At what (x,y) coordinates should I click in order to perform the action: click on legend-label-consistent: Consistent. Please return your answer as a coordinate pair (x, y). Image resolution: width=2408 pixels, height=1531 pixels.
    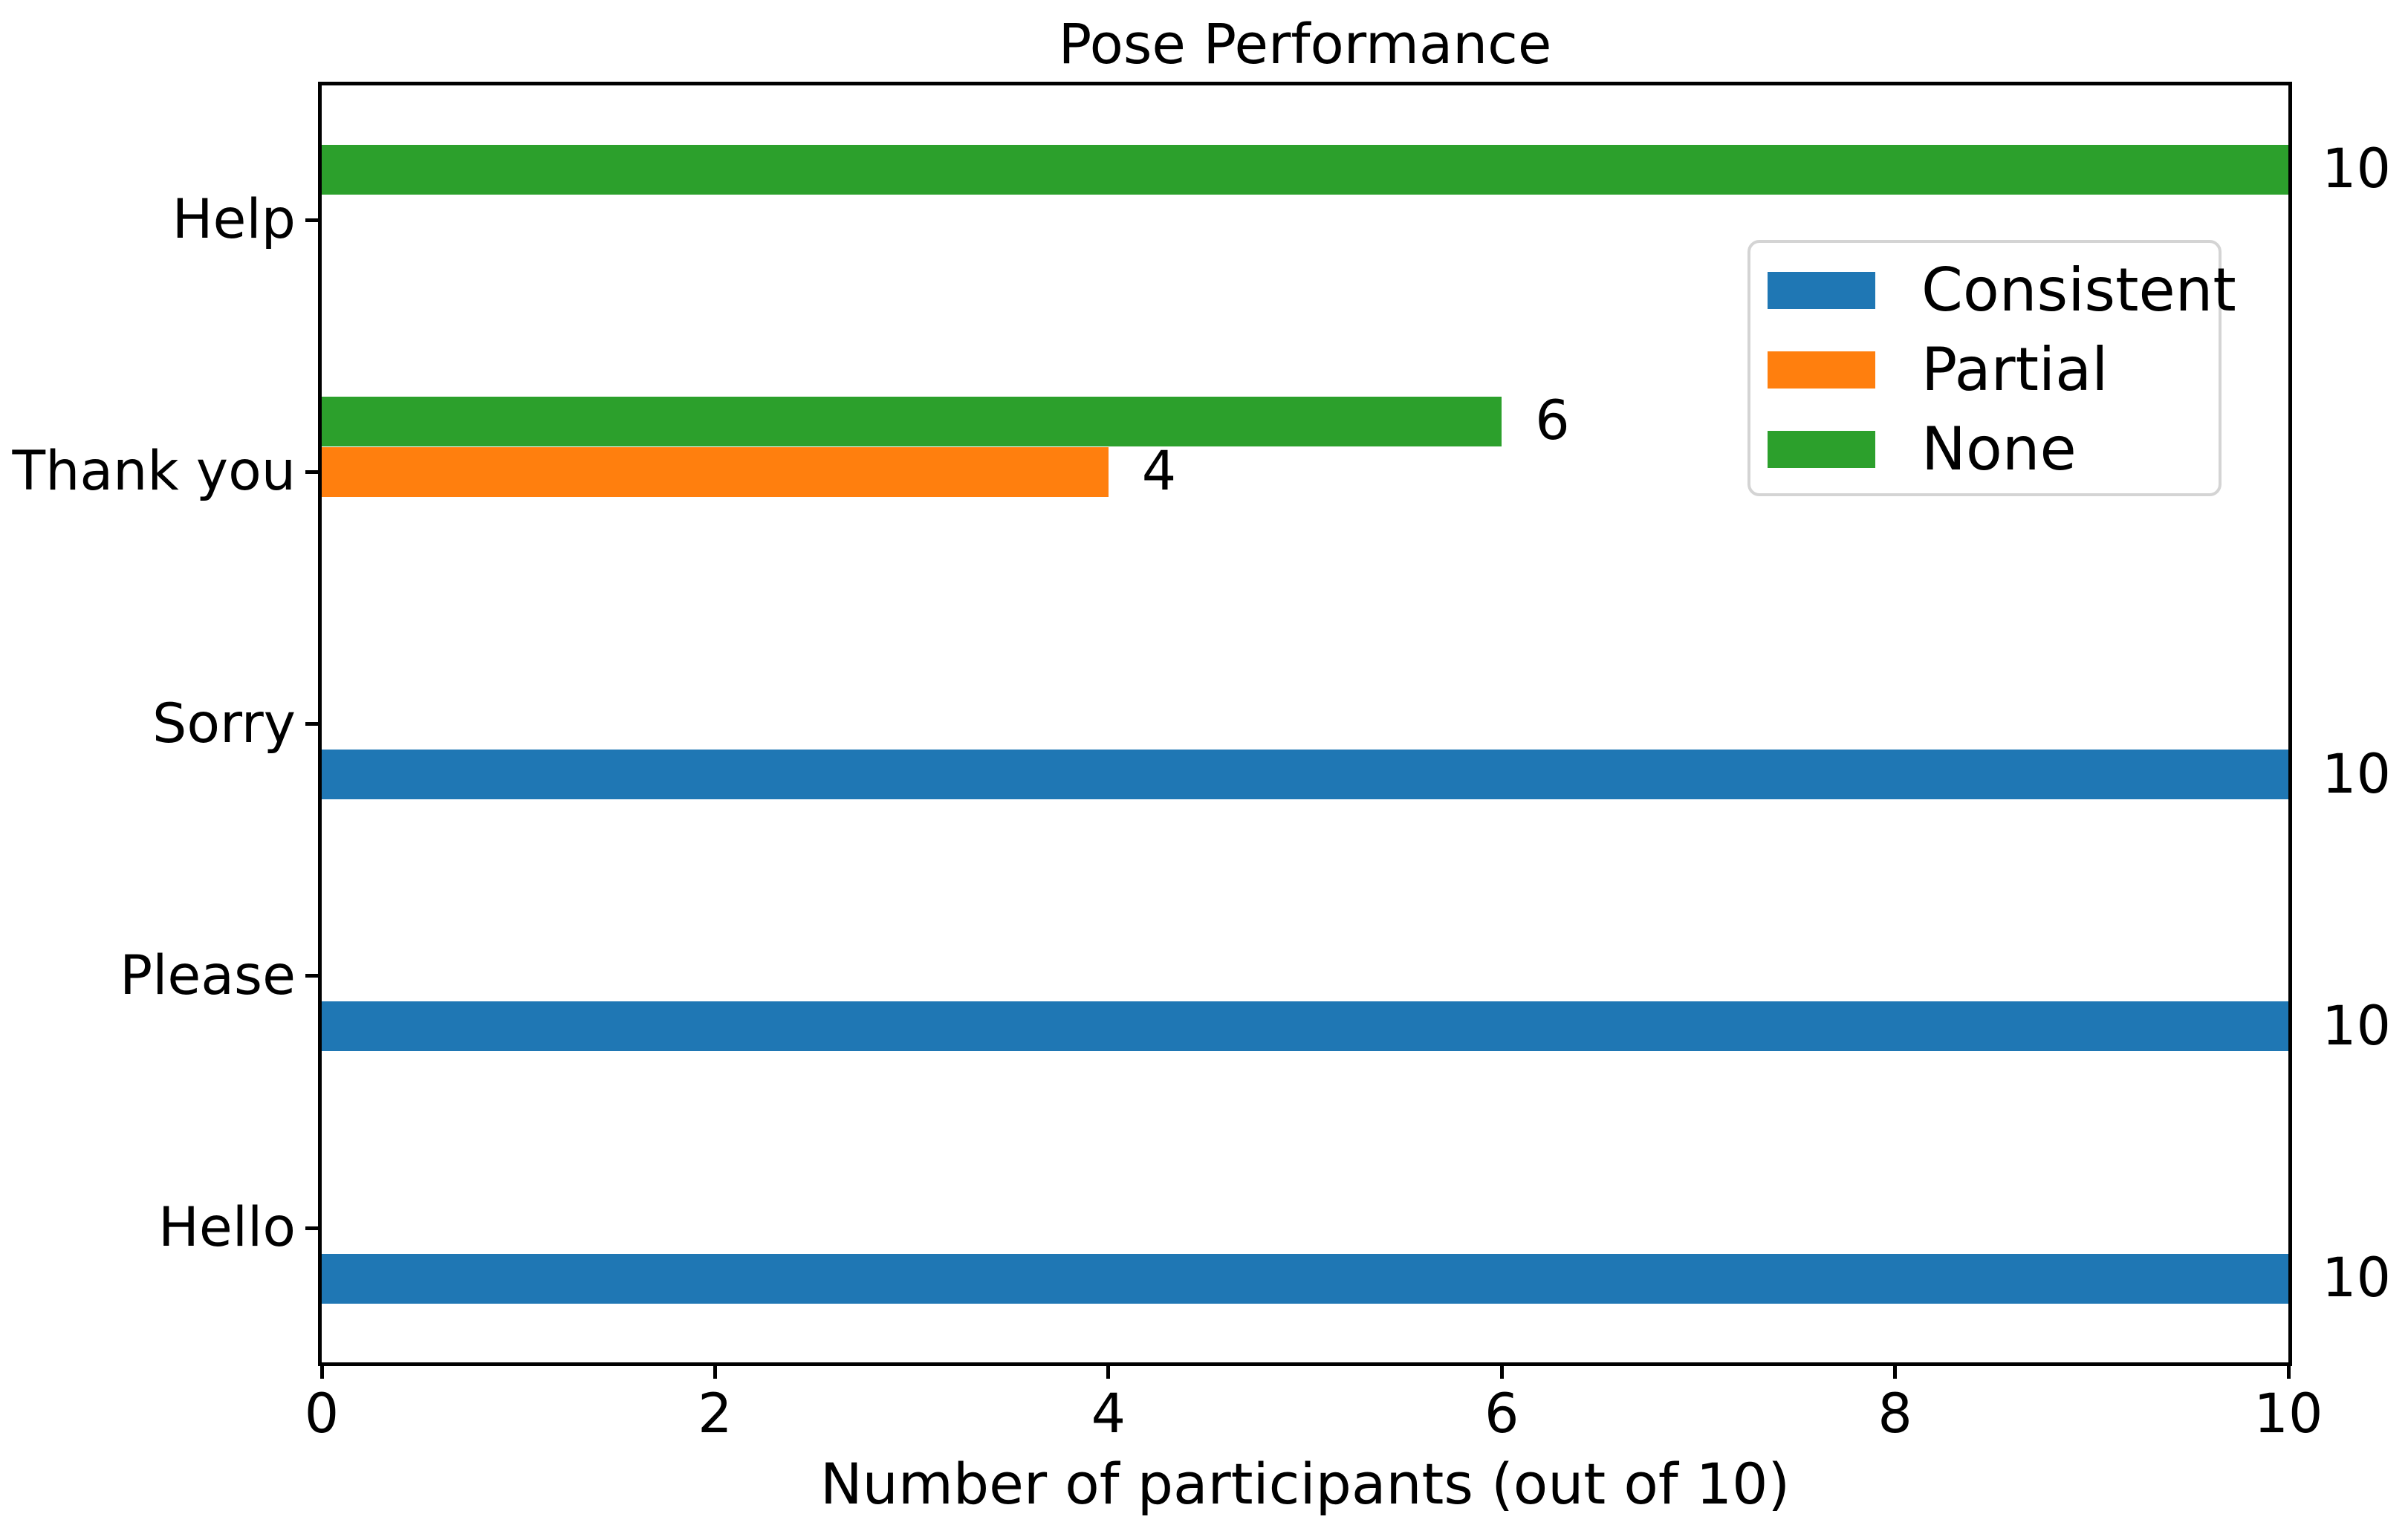
    Looking at the image, I should click on (2078, 290).